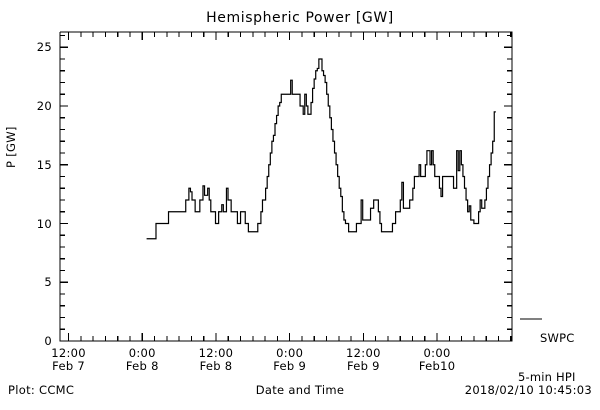 This screenshot has width=600, height=410. Describe the element at coordinates (300, 390) in the screenshot. I see `x-axis-title: Date and Time` at that location.